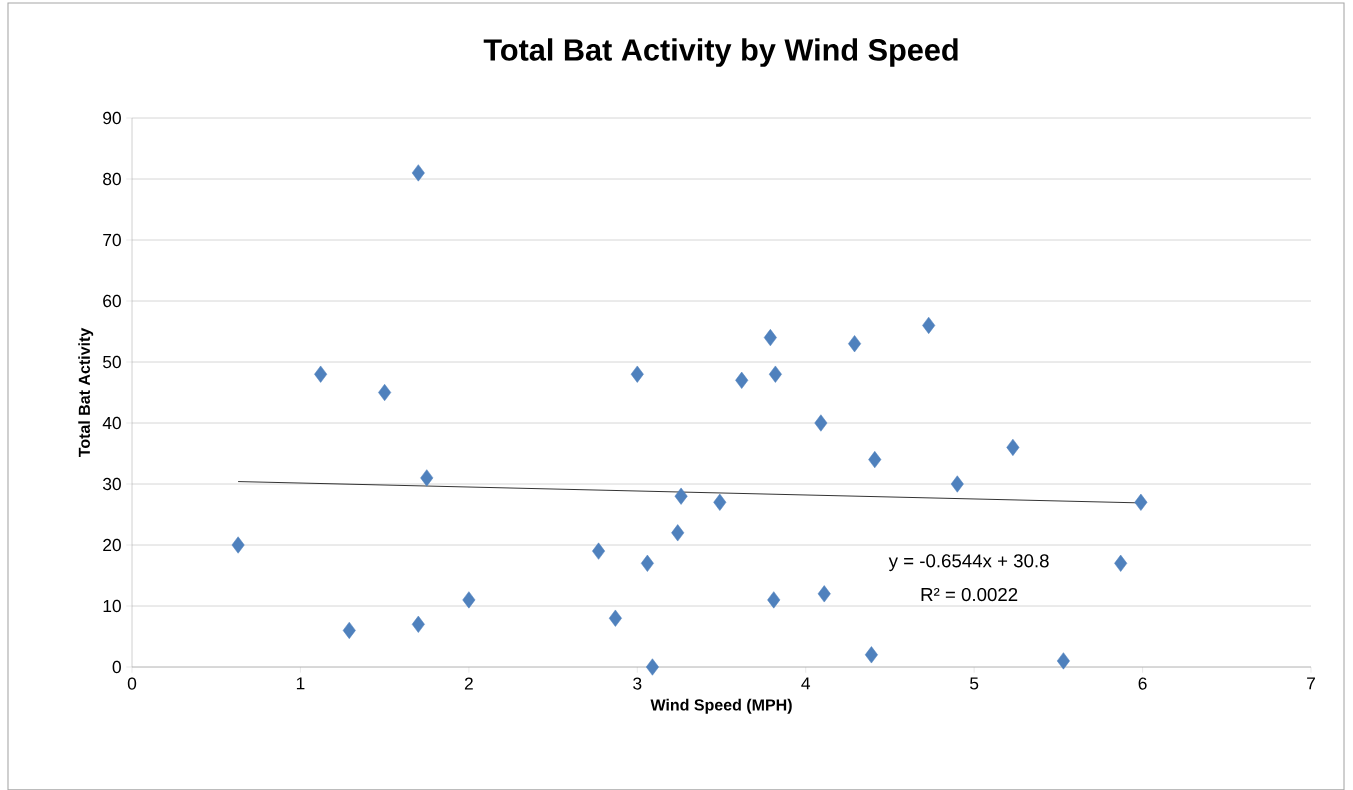  I want to click on x-tick-label: 0, so click(132, 683).